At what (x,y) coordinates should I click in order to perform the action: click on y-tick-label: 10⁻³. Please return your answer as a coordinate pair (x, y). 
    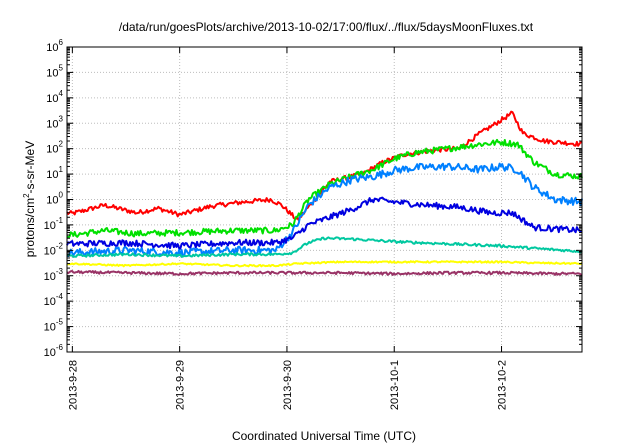
    Looking at the image, I should click on (54, 275).